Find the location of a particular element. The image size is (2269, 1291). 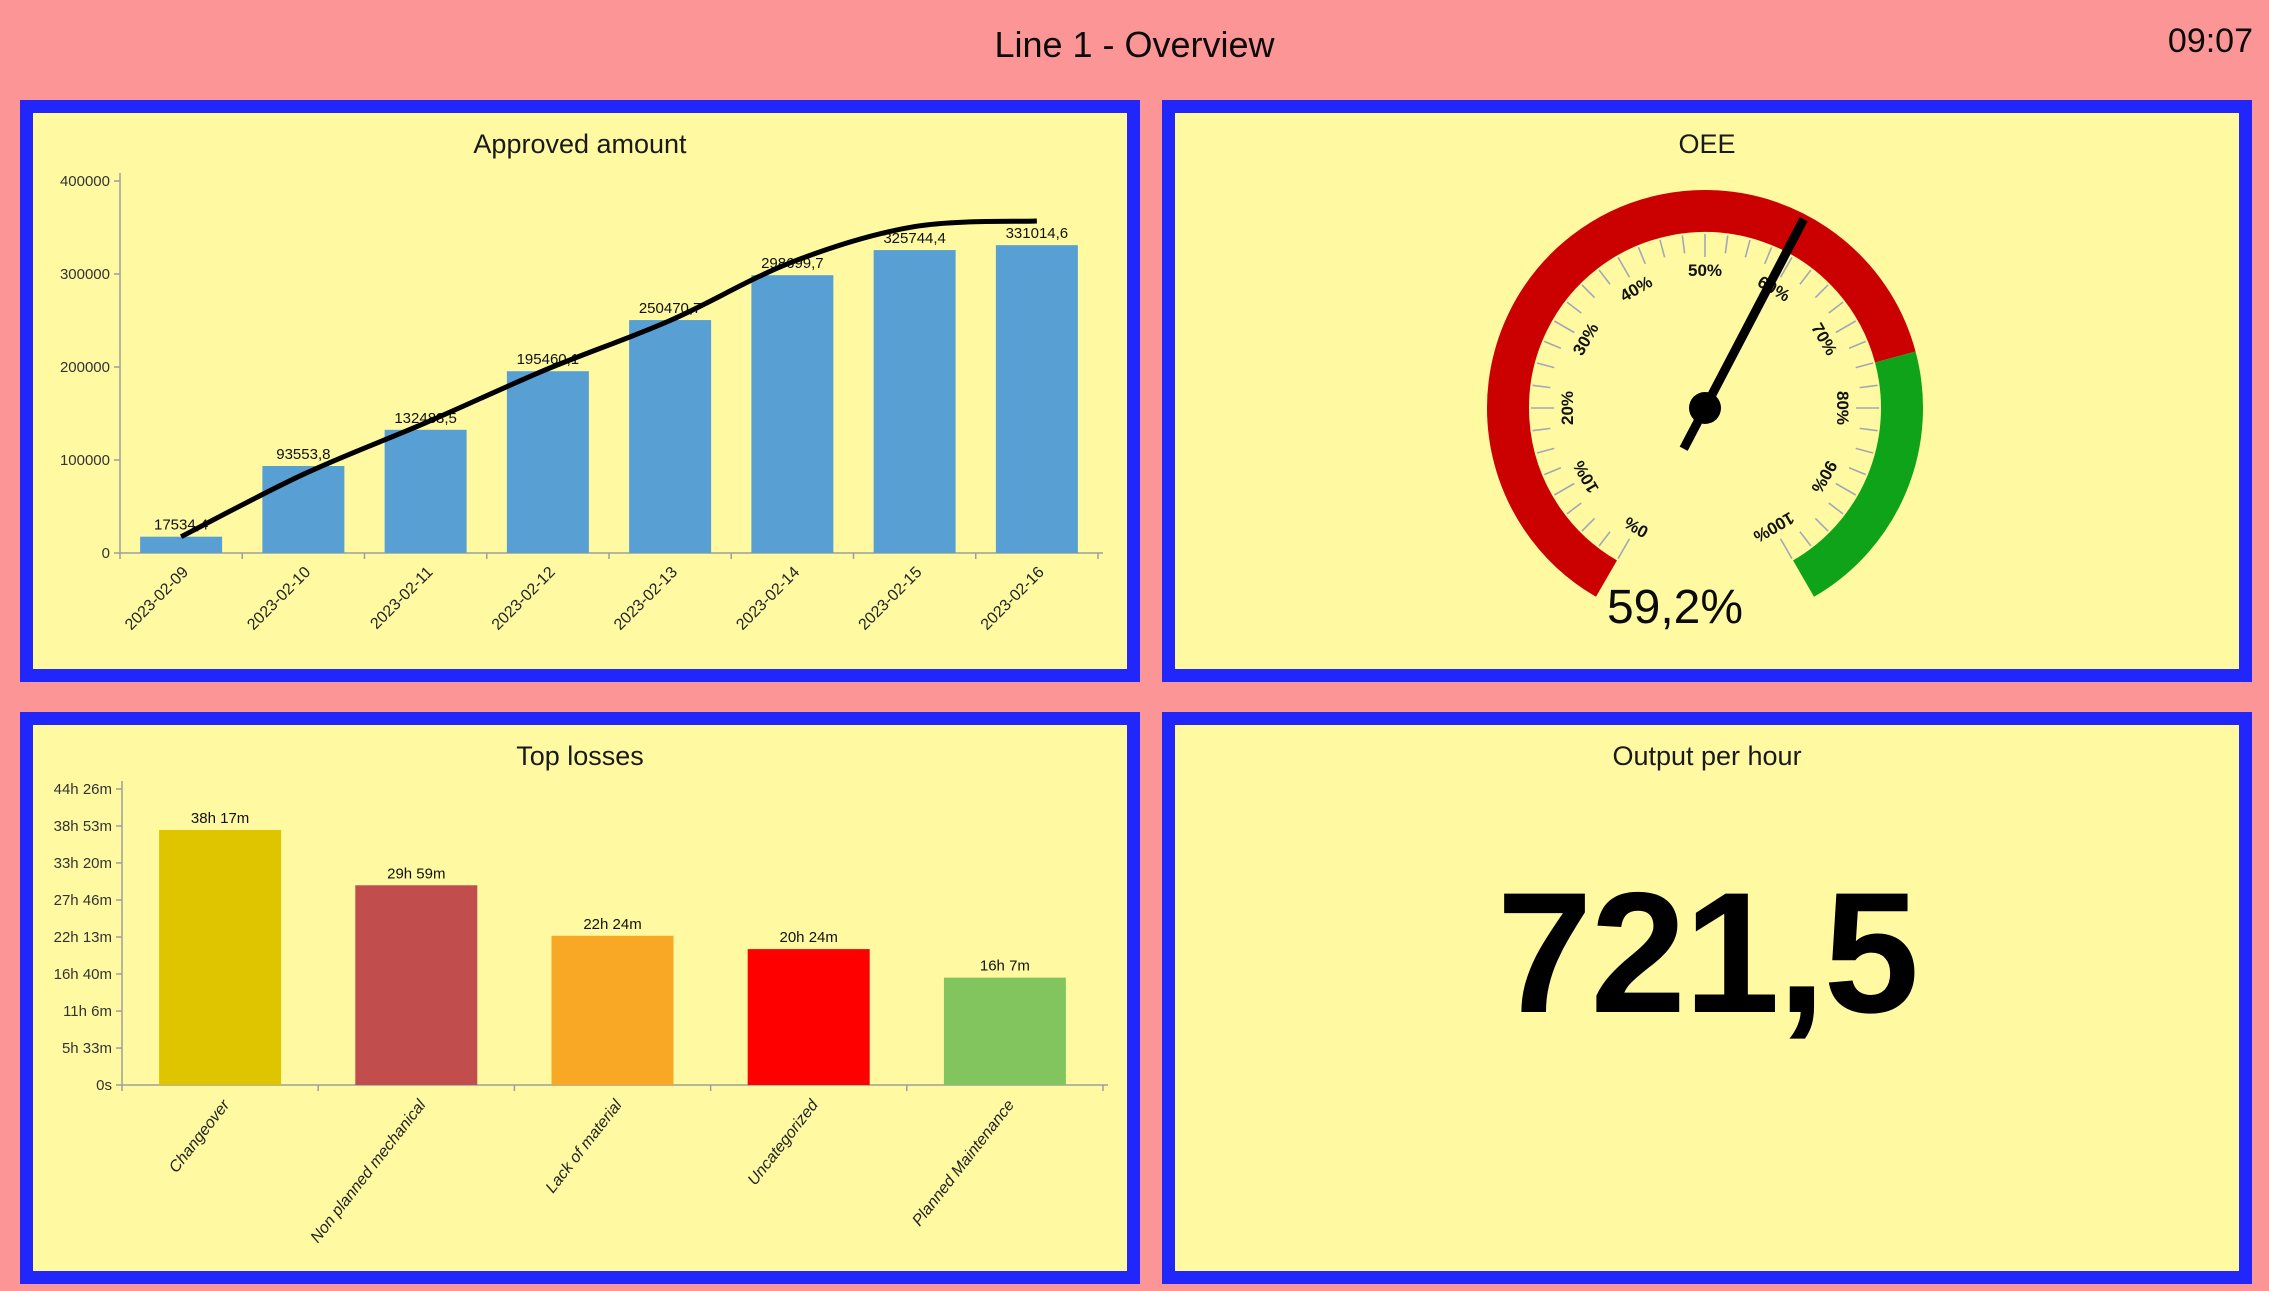

gauge-label-90%: 90% is located at coordinates (1823, 476).